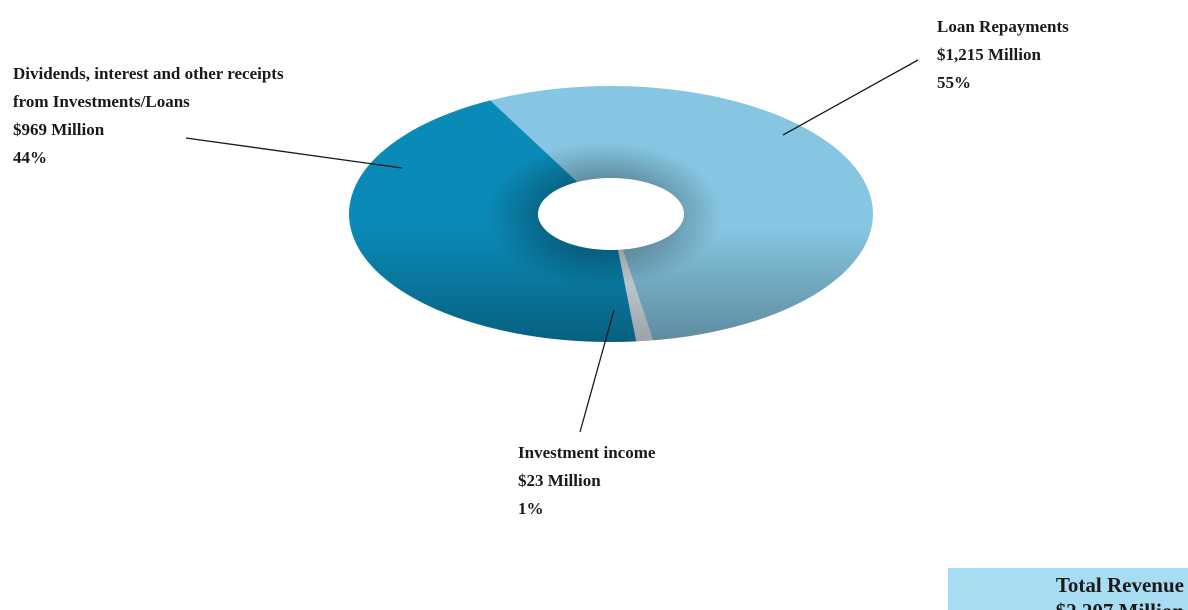 The image size is (1188, 610). Describe the element at coordinates (1066, 604) in the screenshot. I see `total-revenue-amount: $2,207 Million` at that location.